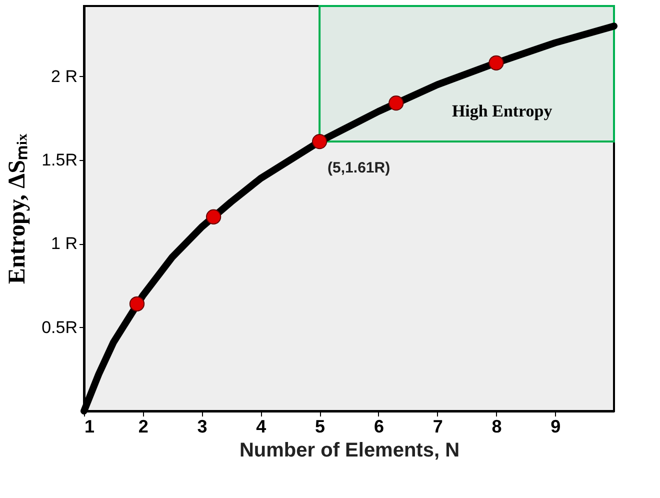  Describe the element at coordinates (60, 160) in the screenshot. I see `y-tick-label: 1.5R` at that location.